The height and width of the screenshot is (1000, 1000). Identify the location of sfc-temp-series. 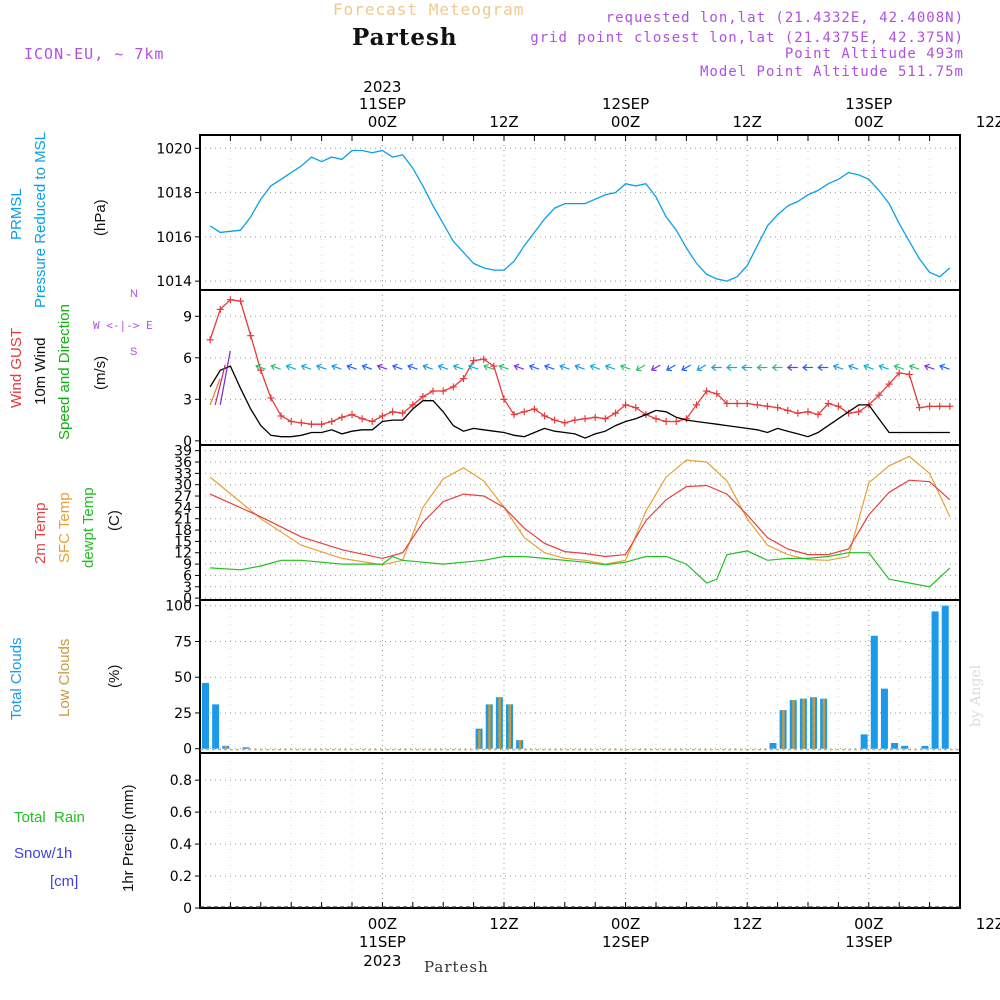
(580, 510).